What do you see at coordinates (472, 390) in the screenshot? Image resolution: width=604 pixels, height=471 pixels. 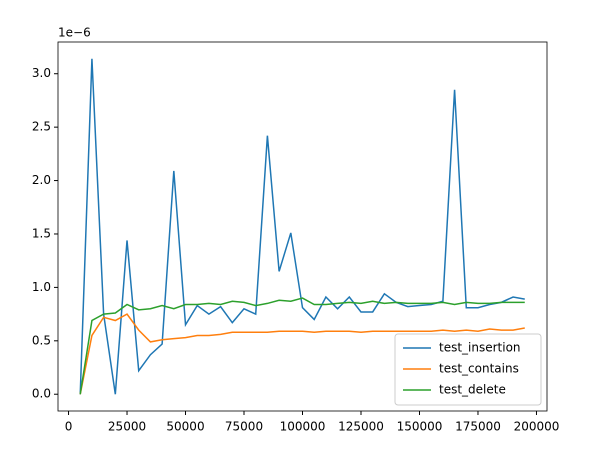 I see `legend-label: test_delete` at bounding box center [472, 390].